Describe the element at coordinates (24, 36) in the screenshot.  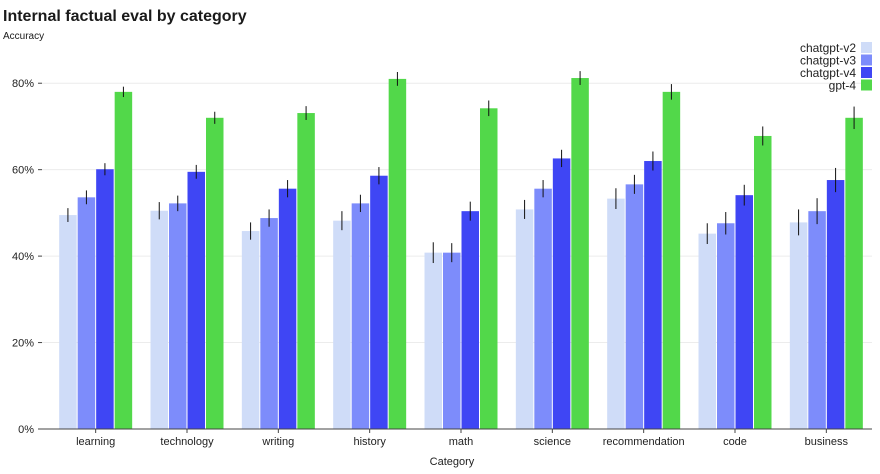
I see `y-axis-label: Accuracy` at that location.